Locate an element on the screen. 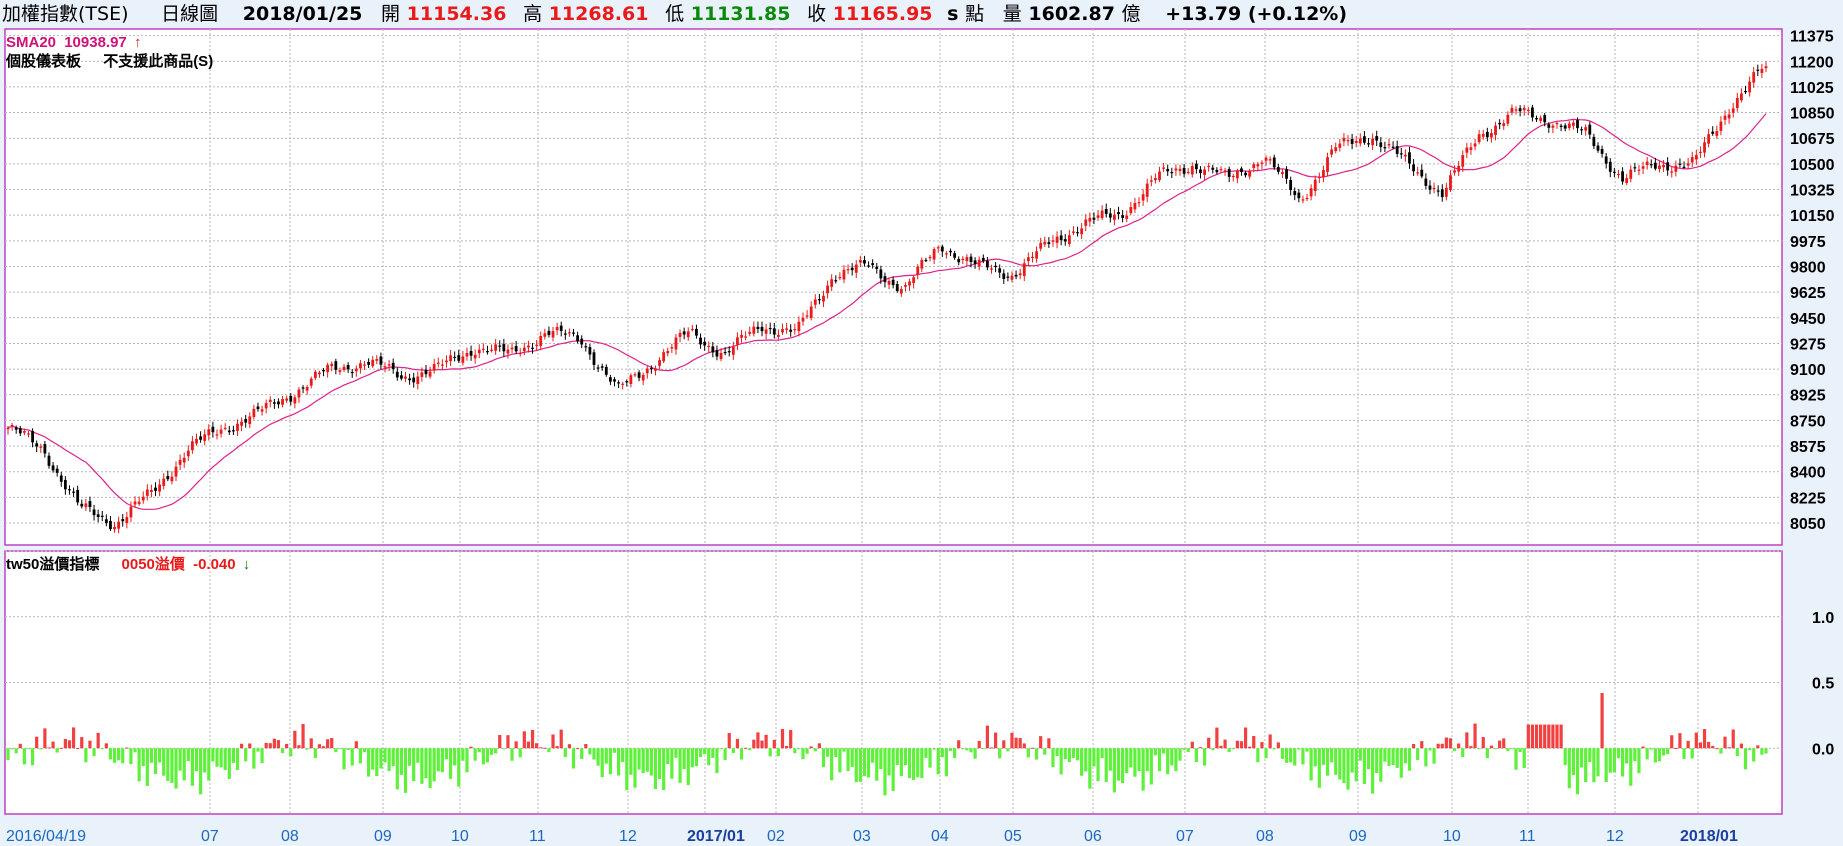 The width and height of the screenshot is (1843, 846). period-label: 日線圖 is located at coordinates (190, 14).